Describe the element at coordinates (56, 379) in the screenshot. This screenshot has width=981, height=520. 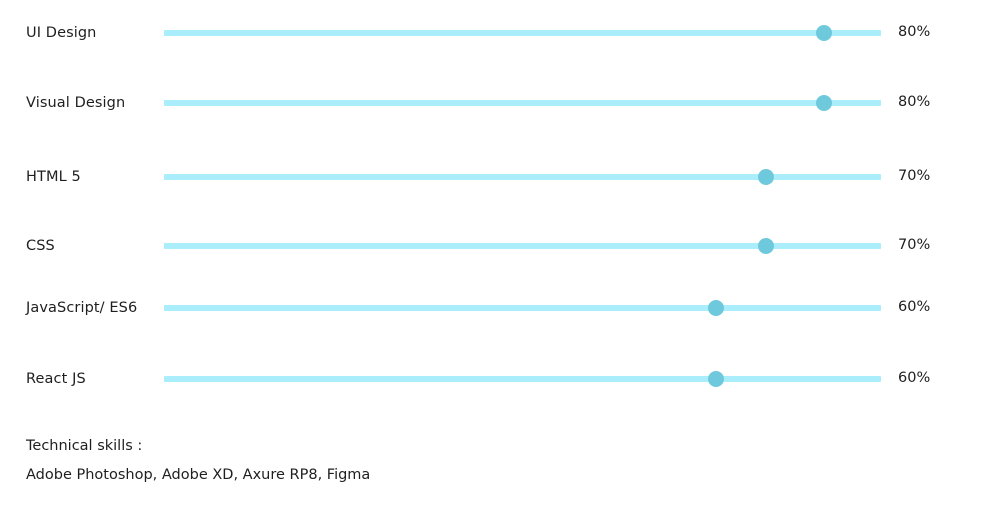
I see `skill-label: React JS` at that location.